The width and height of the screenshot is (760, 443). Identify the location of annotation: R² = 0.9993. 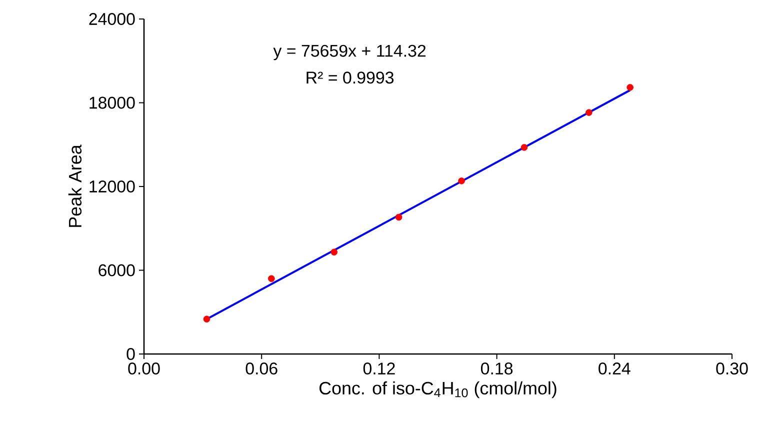
(350, 78).